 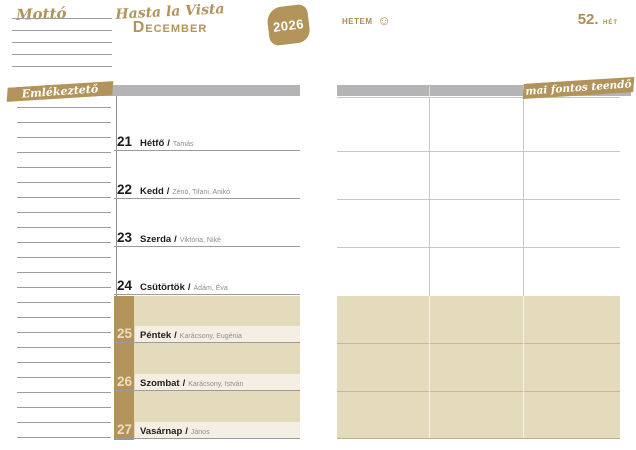 I want to click on week-number-group: 52. hét, so click(x=587, y=20).